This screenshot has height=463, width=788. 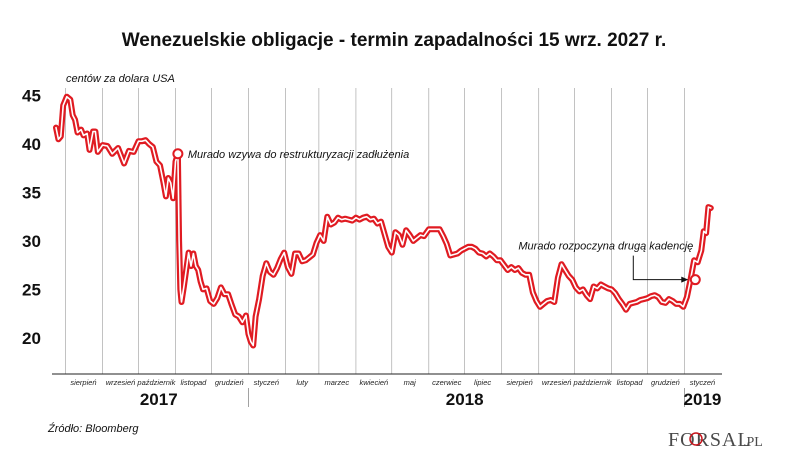 What do you see at coordinates (410, 382) in the screenshot?
I see `month-tick-label: maj` at bounding box center [410, 382].